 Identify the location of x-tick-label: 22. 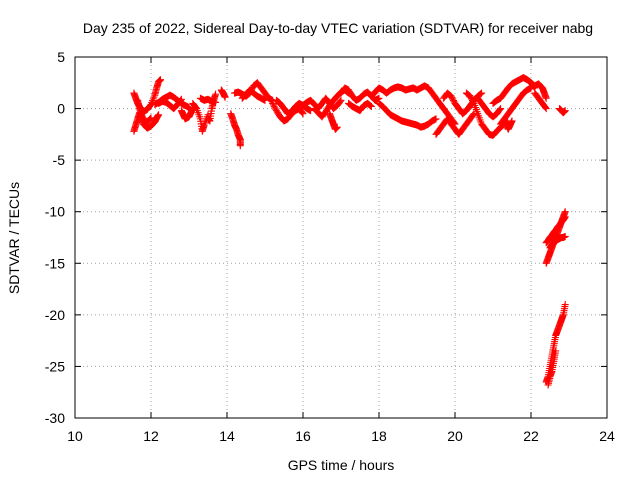
(531, 436).